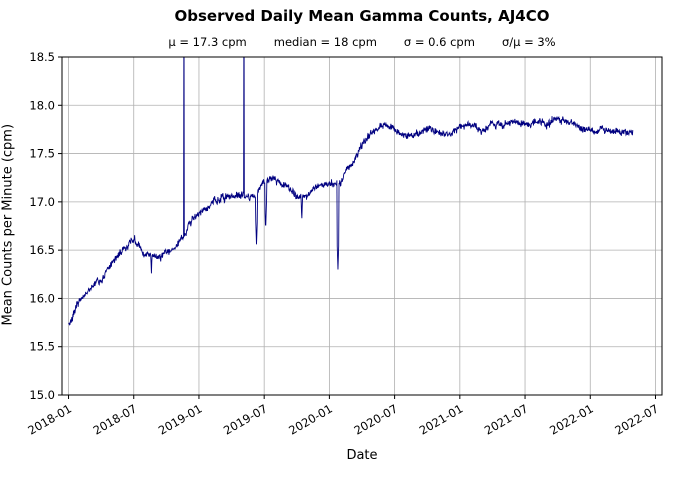  I want to click on y-tick-label: 15.0, so click(42, 395).